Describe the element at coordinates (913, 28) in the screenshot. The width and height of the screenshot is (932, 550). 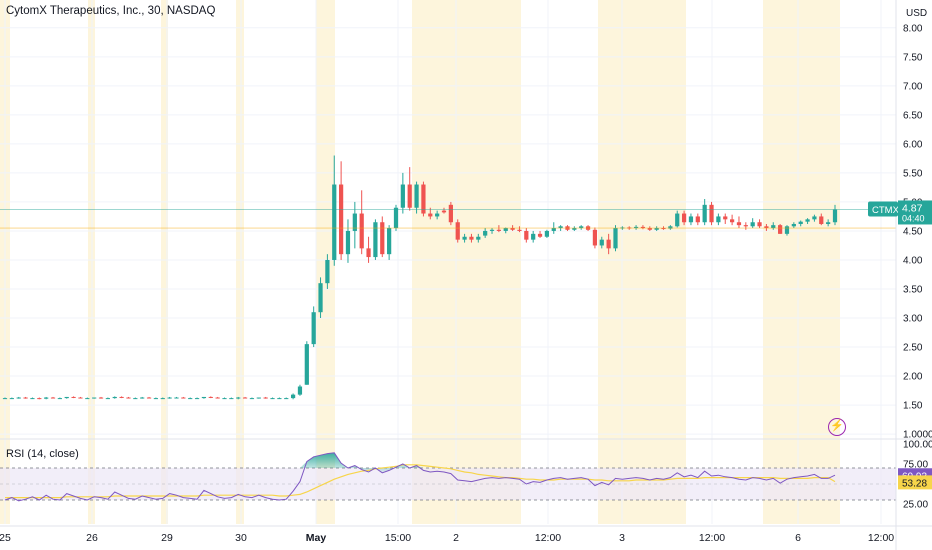
I see `price-tick-label: 8.00` at that location.